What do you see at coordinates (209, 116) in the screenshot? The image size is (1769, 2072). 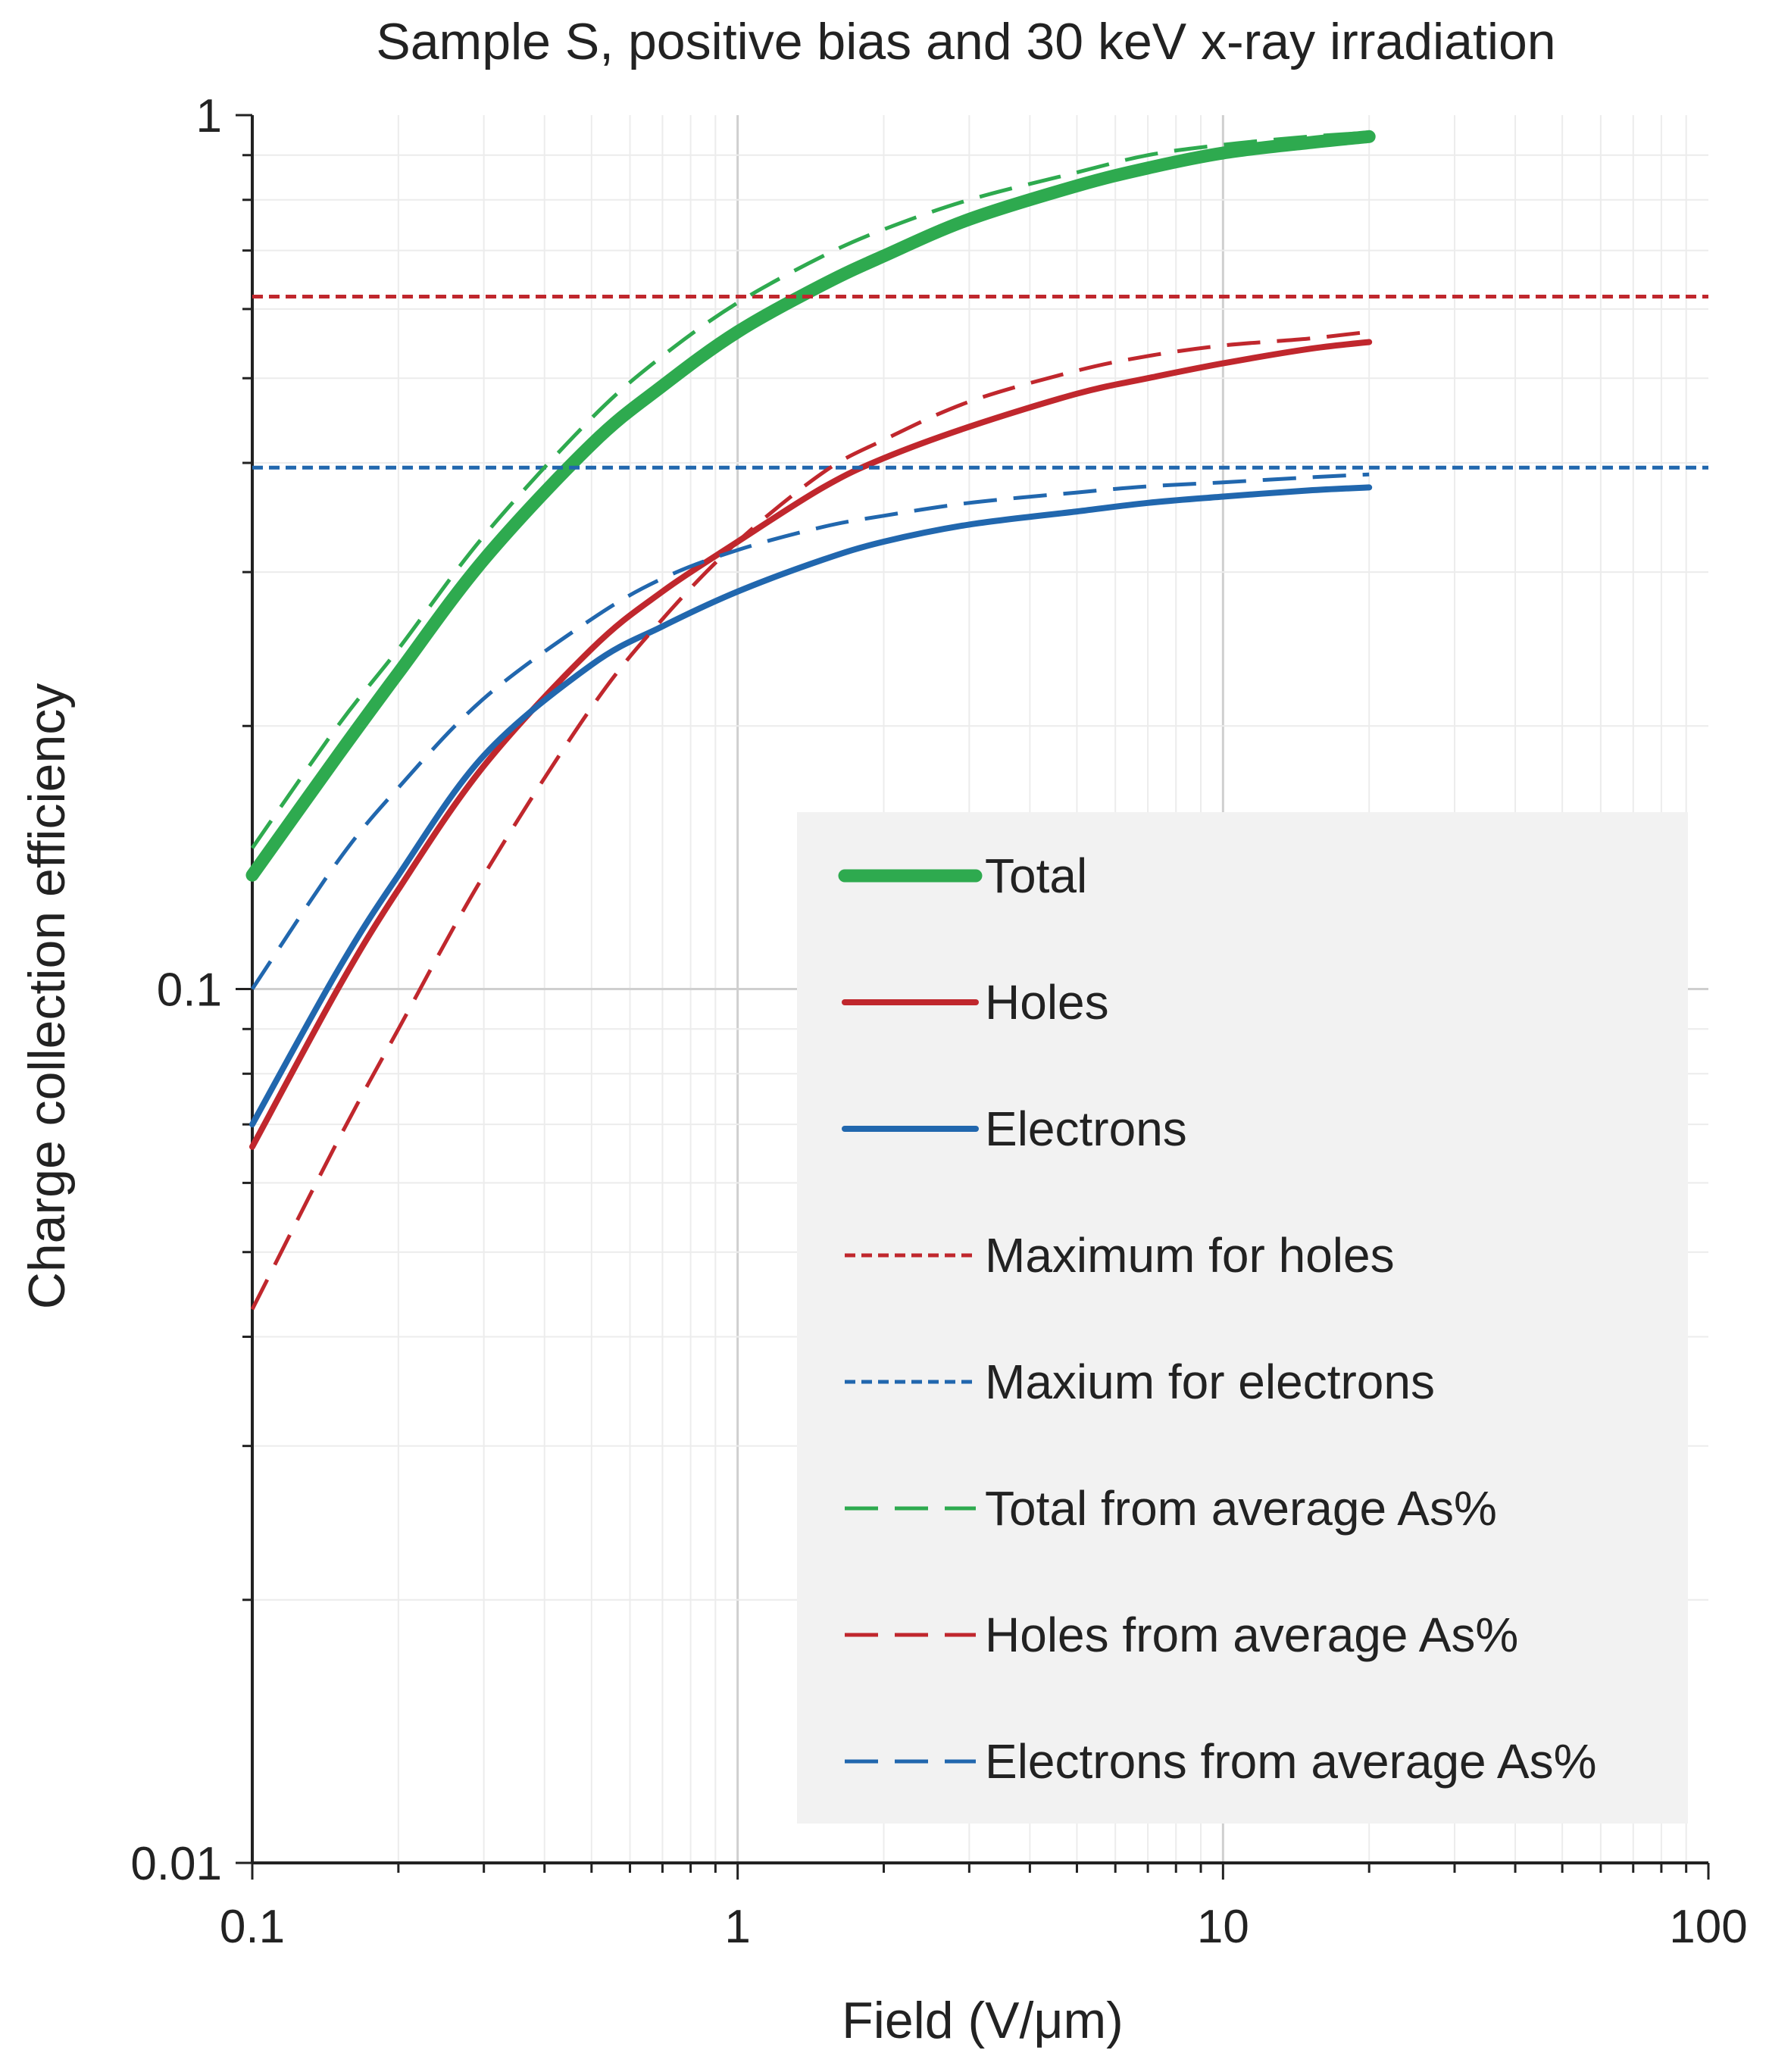 I see `y-tick-label: 1` at bounding box center [209, 116].